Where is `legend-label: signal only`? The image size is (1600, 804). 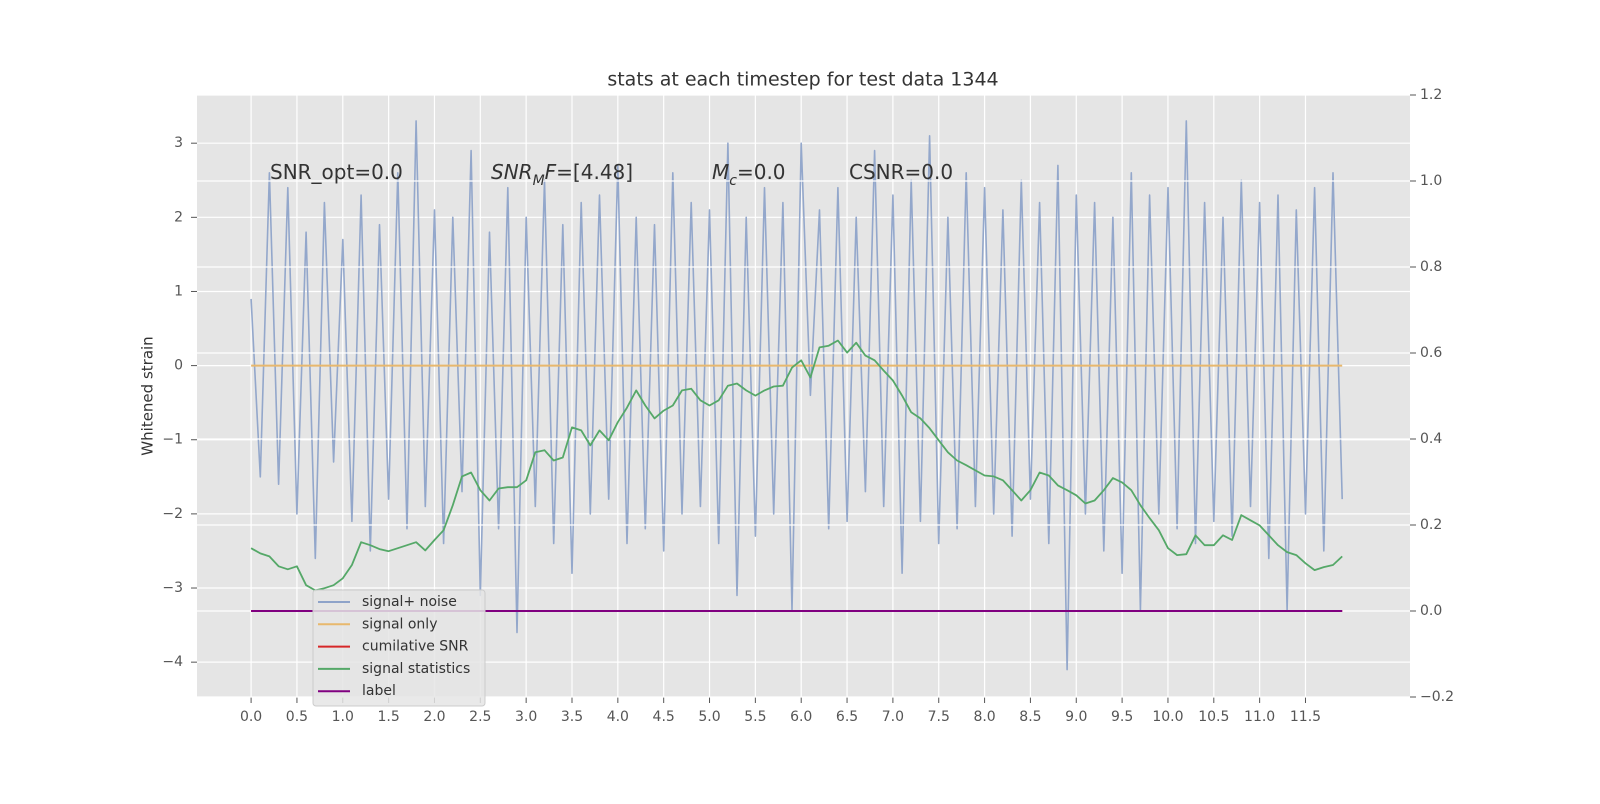 legend-label: signal only is located at coordinates (399, 624).